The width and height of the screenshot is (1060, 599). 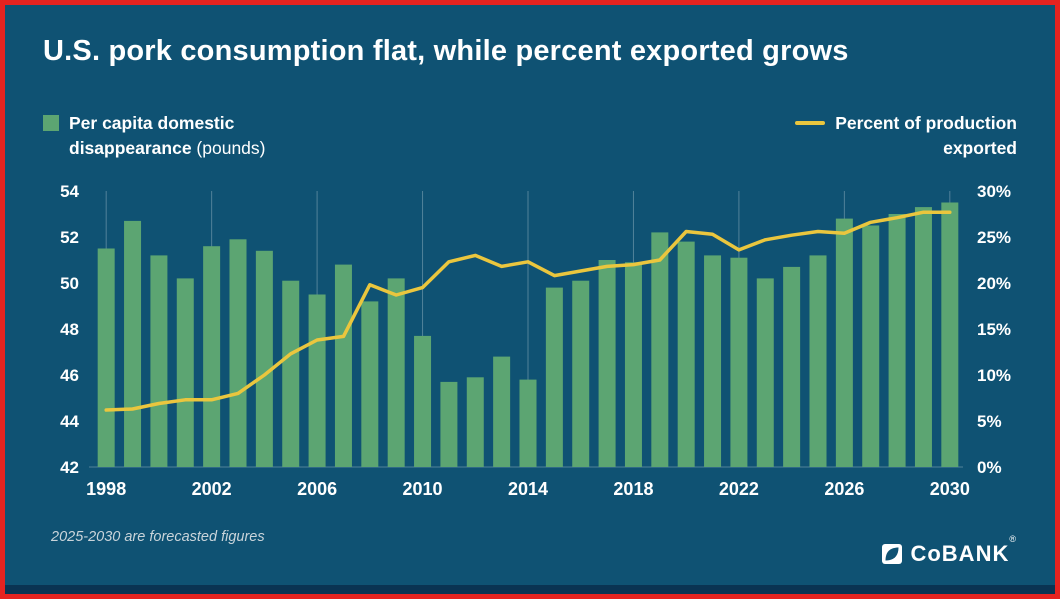 What do you see at coordinates (152, 123) in the screenshot?
I see `legend-bars-line1: Per capita domestic` at bounding box center [152, 123].